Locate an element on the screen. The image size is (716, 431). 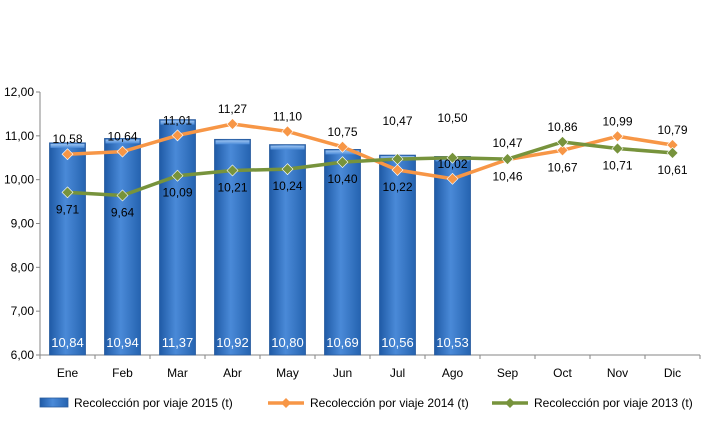
x-tick-label: Jun is located at coordinates (342, 373).